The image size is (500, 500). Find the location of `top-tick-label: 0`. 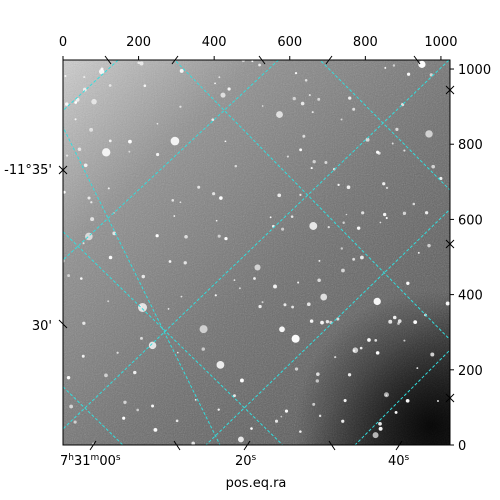

top-tick-label: 0 is located at coordinates (63, 42).